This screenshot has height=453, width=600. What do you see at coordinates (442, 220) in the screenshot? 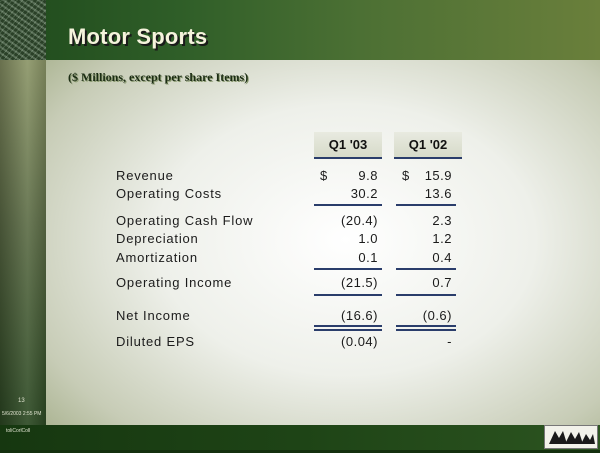
I see `value-operating-cash-flow-q1-02: 2.3` at bounding box center [442, 220].